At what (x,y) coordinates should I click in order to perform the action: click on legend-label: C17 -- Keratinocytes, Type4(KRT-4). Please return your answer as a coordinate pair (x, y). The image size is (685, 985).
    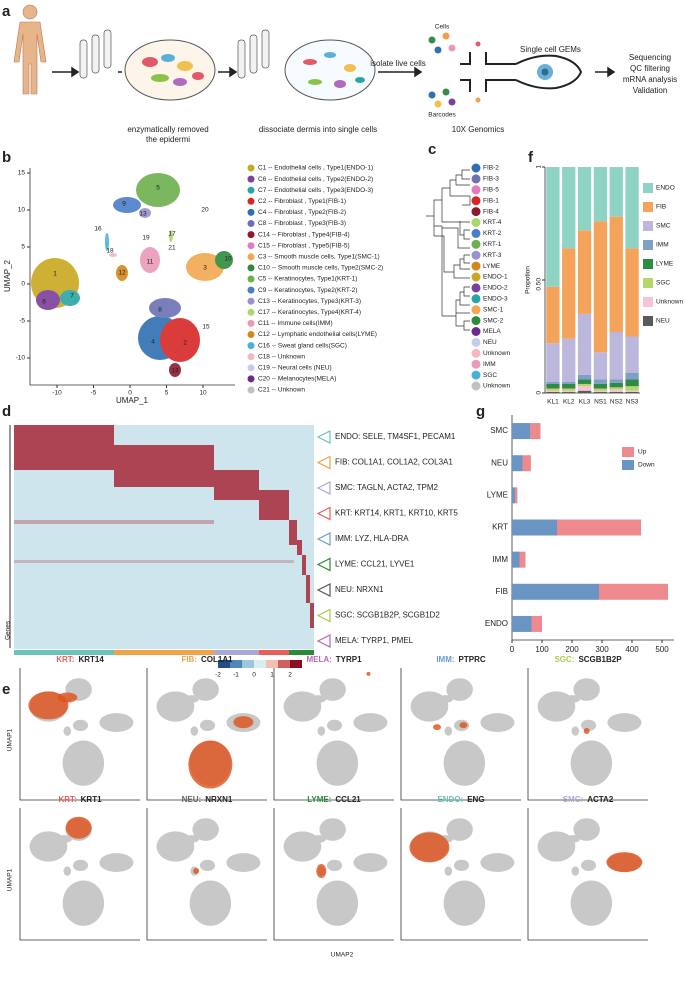
    Looking at the image, I should click on (309, 312).